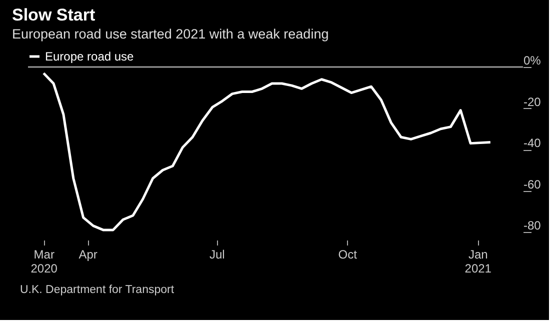 The image size is (560, 330). I want to click on chart-title: Slow Start, so click(54, 15).